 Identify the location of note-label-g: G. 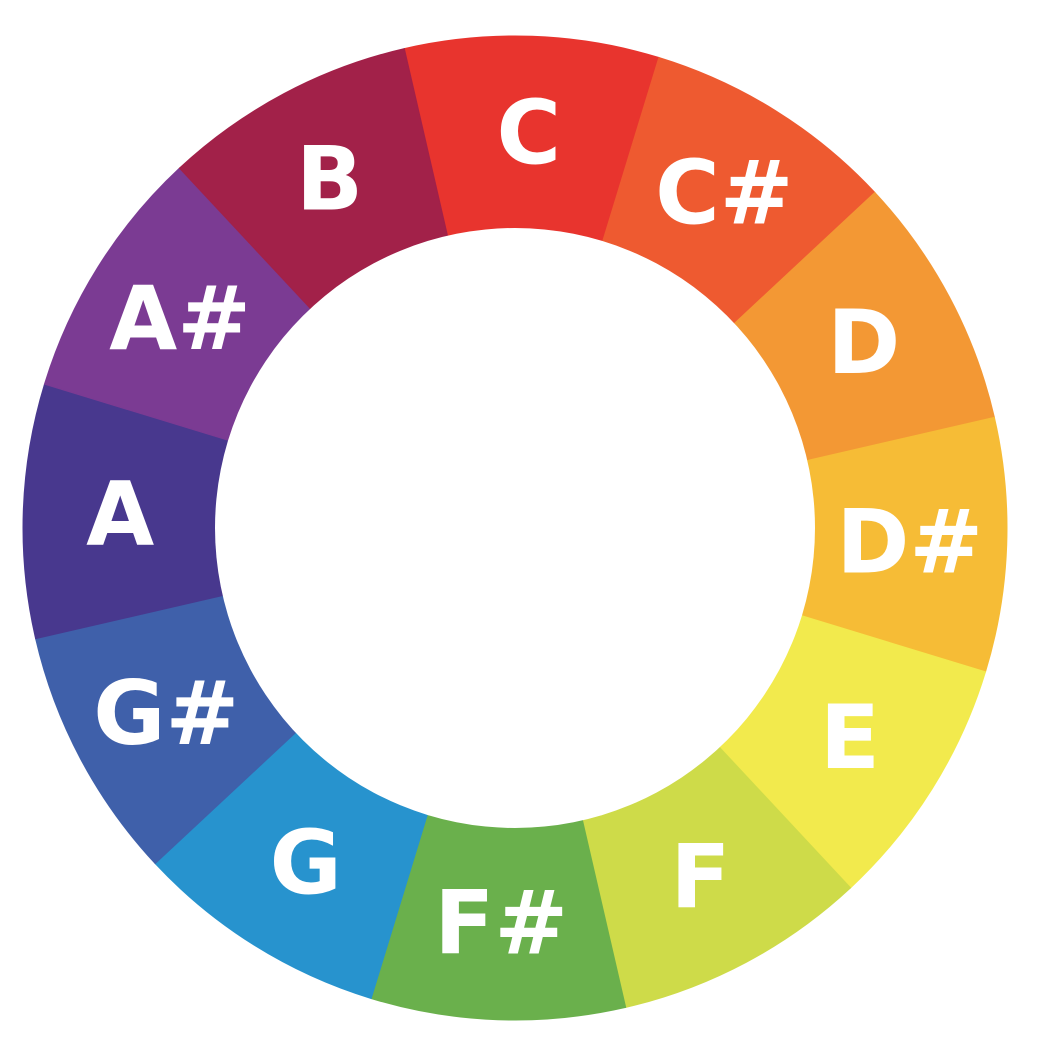
(306, 862).